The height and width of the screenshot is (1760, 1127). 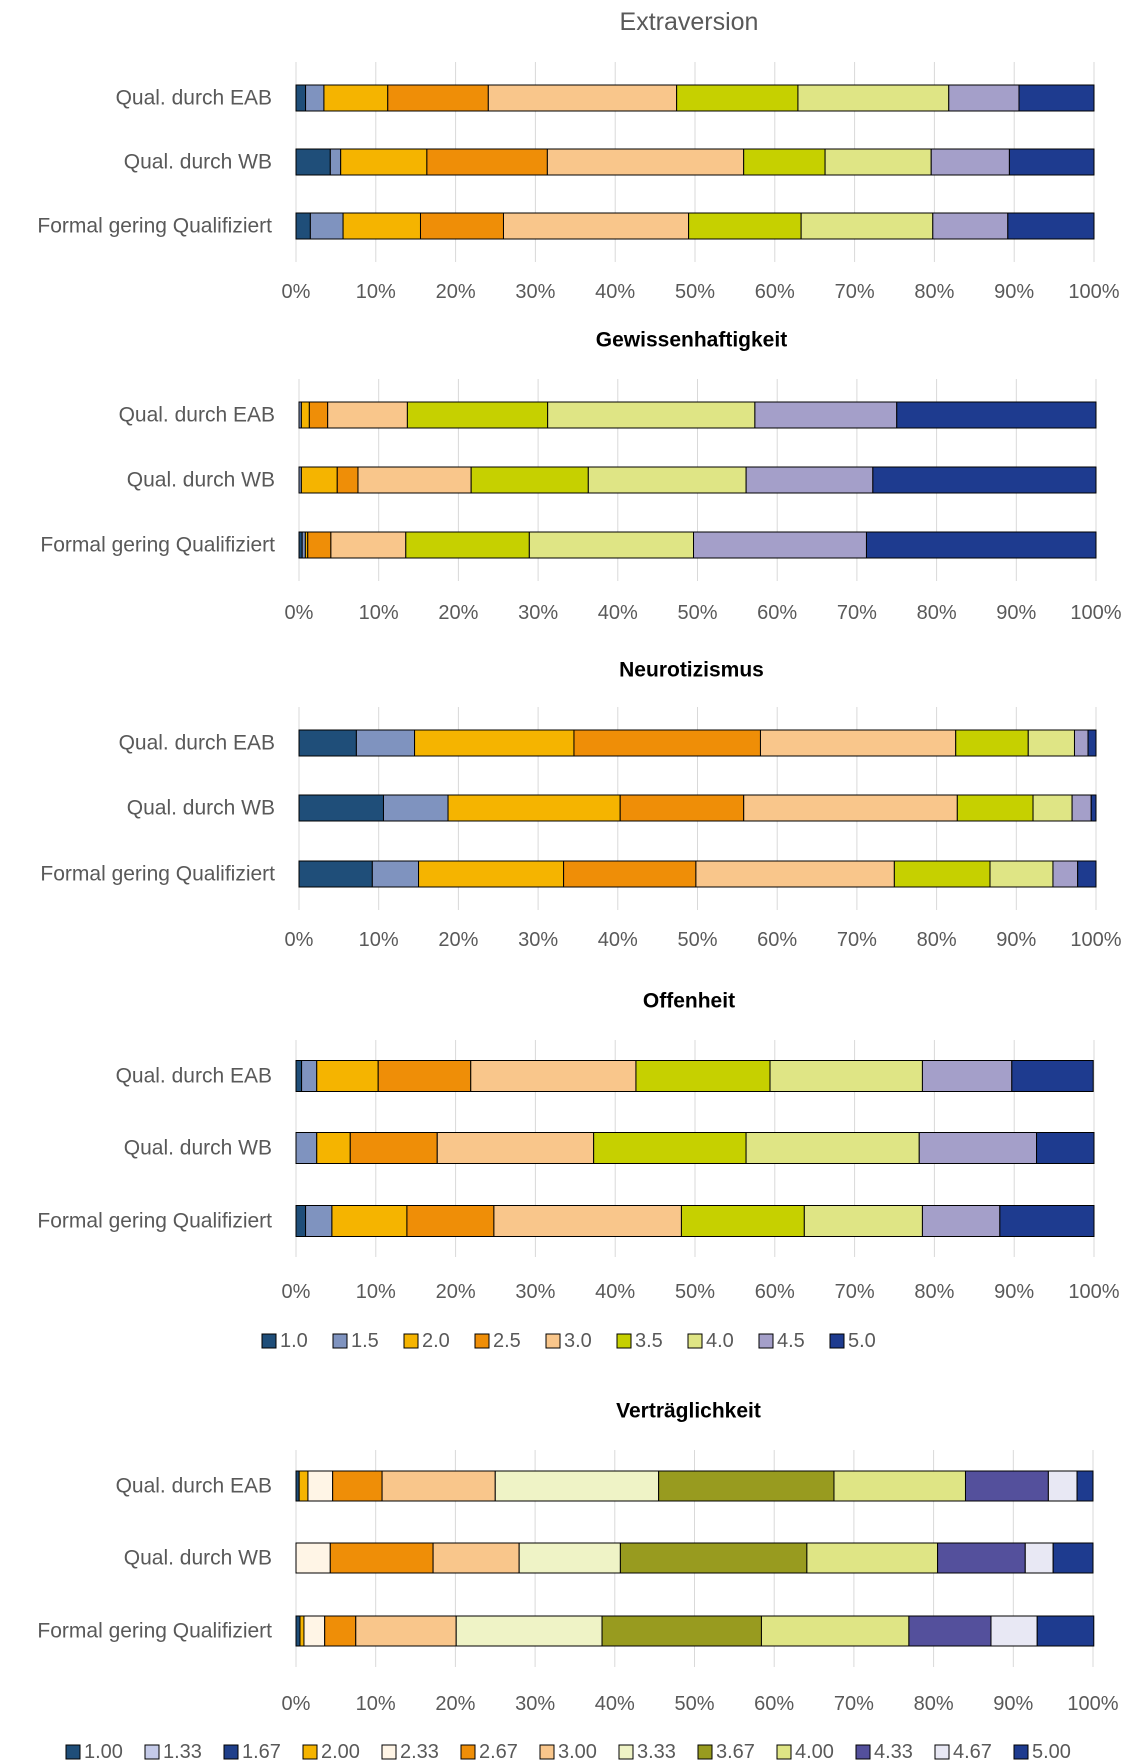 What do you see at coordinates (777, 940) in the screenshot?
I see `x-tick-label: 60%` at bounding box center [777, 940].